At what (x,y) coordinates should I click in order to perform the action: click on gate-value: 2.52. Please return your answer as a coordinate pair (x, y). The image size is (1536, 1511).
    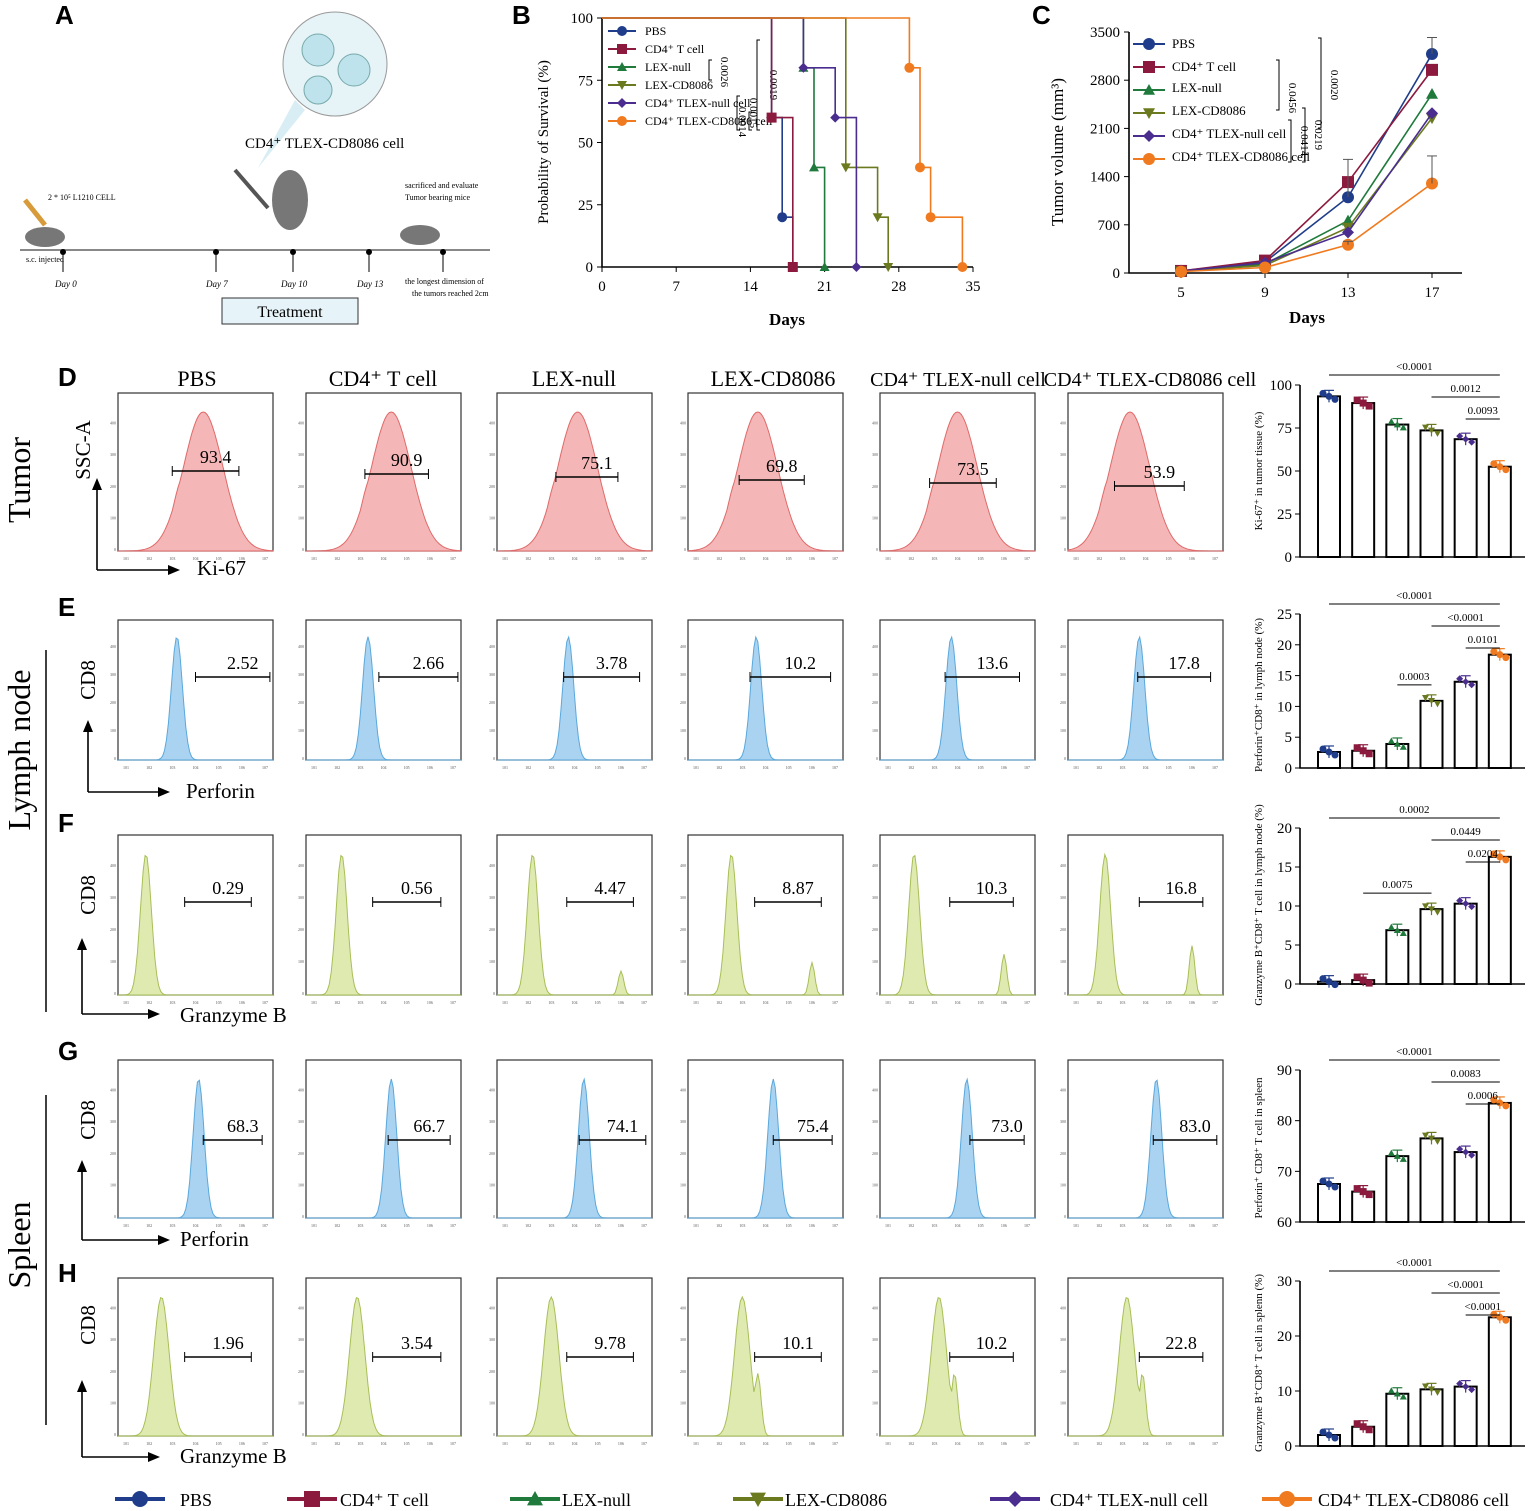
    Looking at the image, I should click on (243, 663).